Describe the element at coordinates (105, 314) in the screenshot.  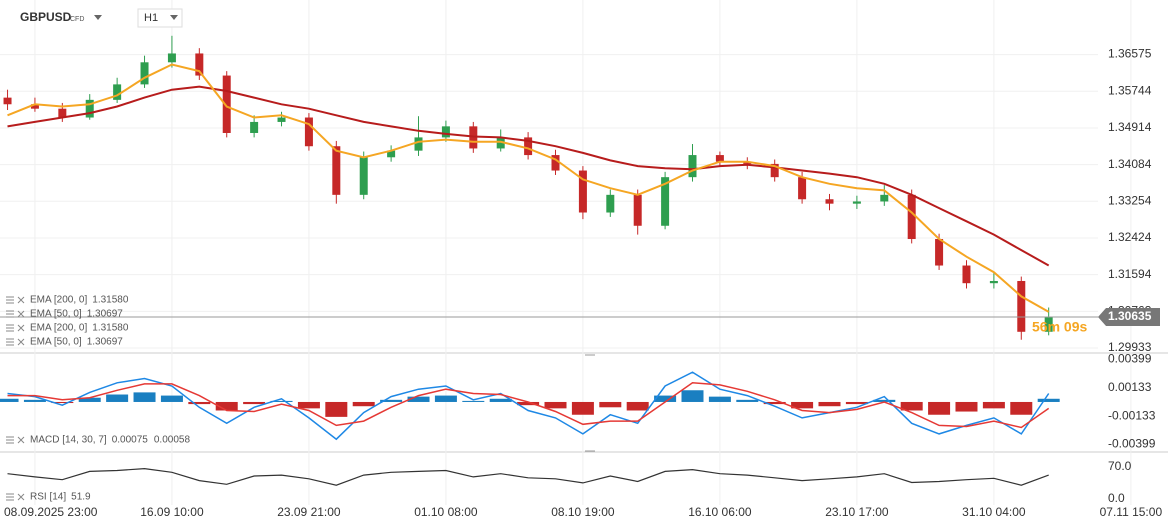
I see `legend-value: 1.30697` at that location.